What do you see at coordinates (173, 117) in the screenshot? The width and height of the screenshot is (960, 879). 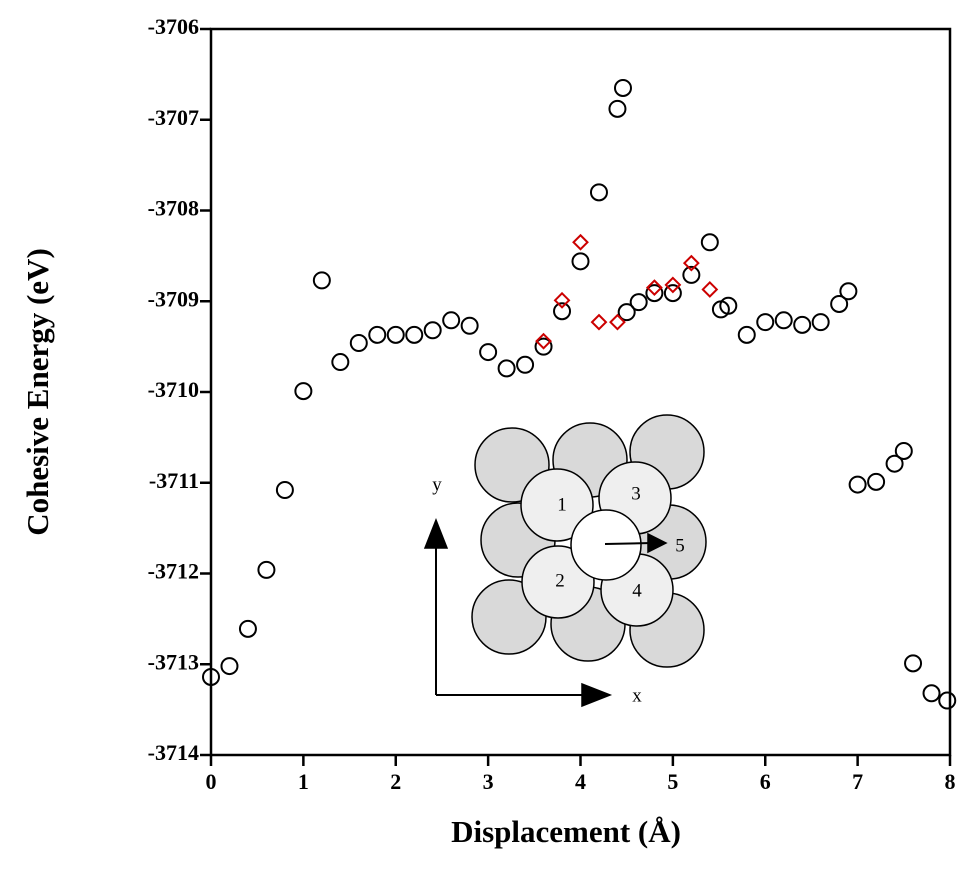 I see `y-tick-label: -3707` at bounding box center [173, 117].